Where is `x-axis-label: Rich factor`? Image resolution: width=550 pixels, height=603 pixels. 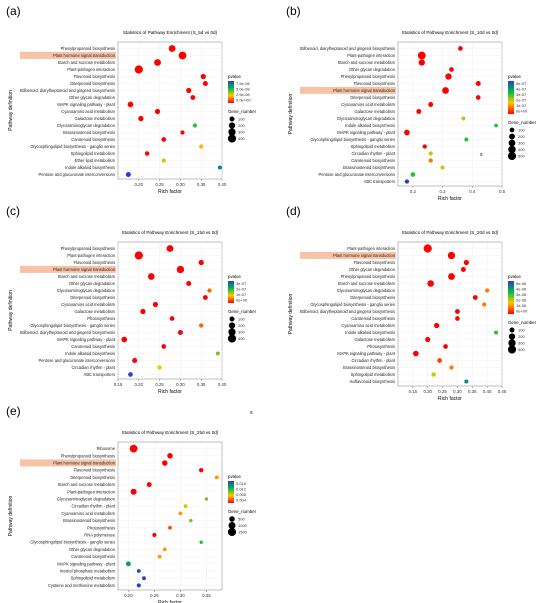 x-axis-label: Rich factor is located at coordinates (450, 398).